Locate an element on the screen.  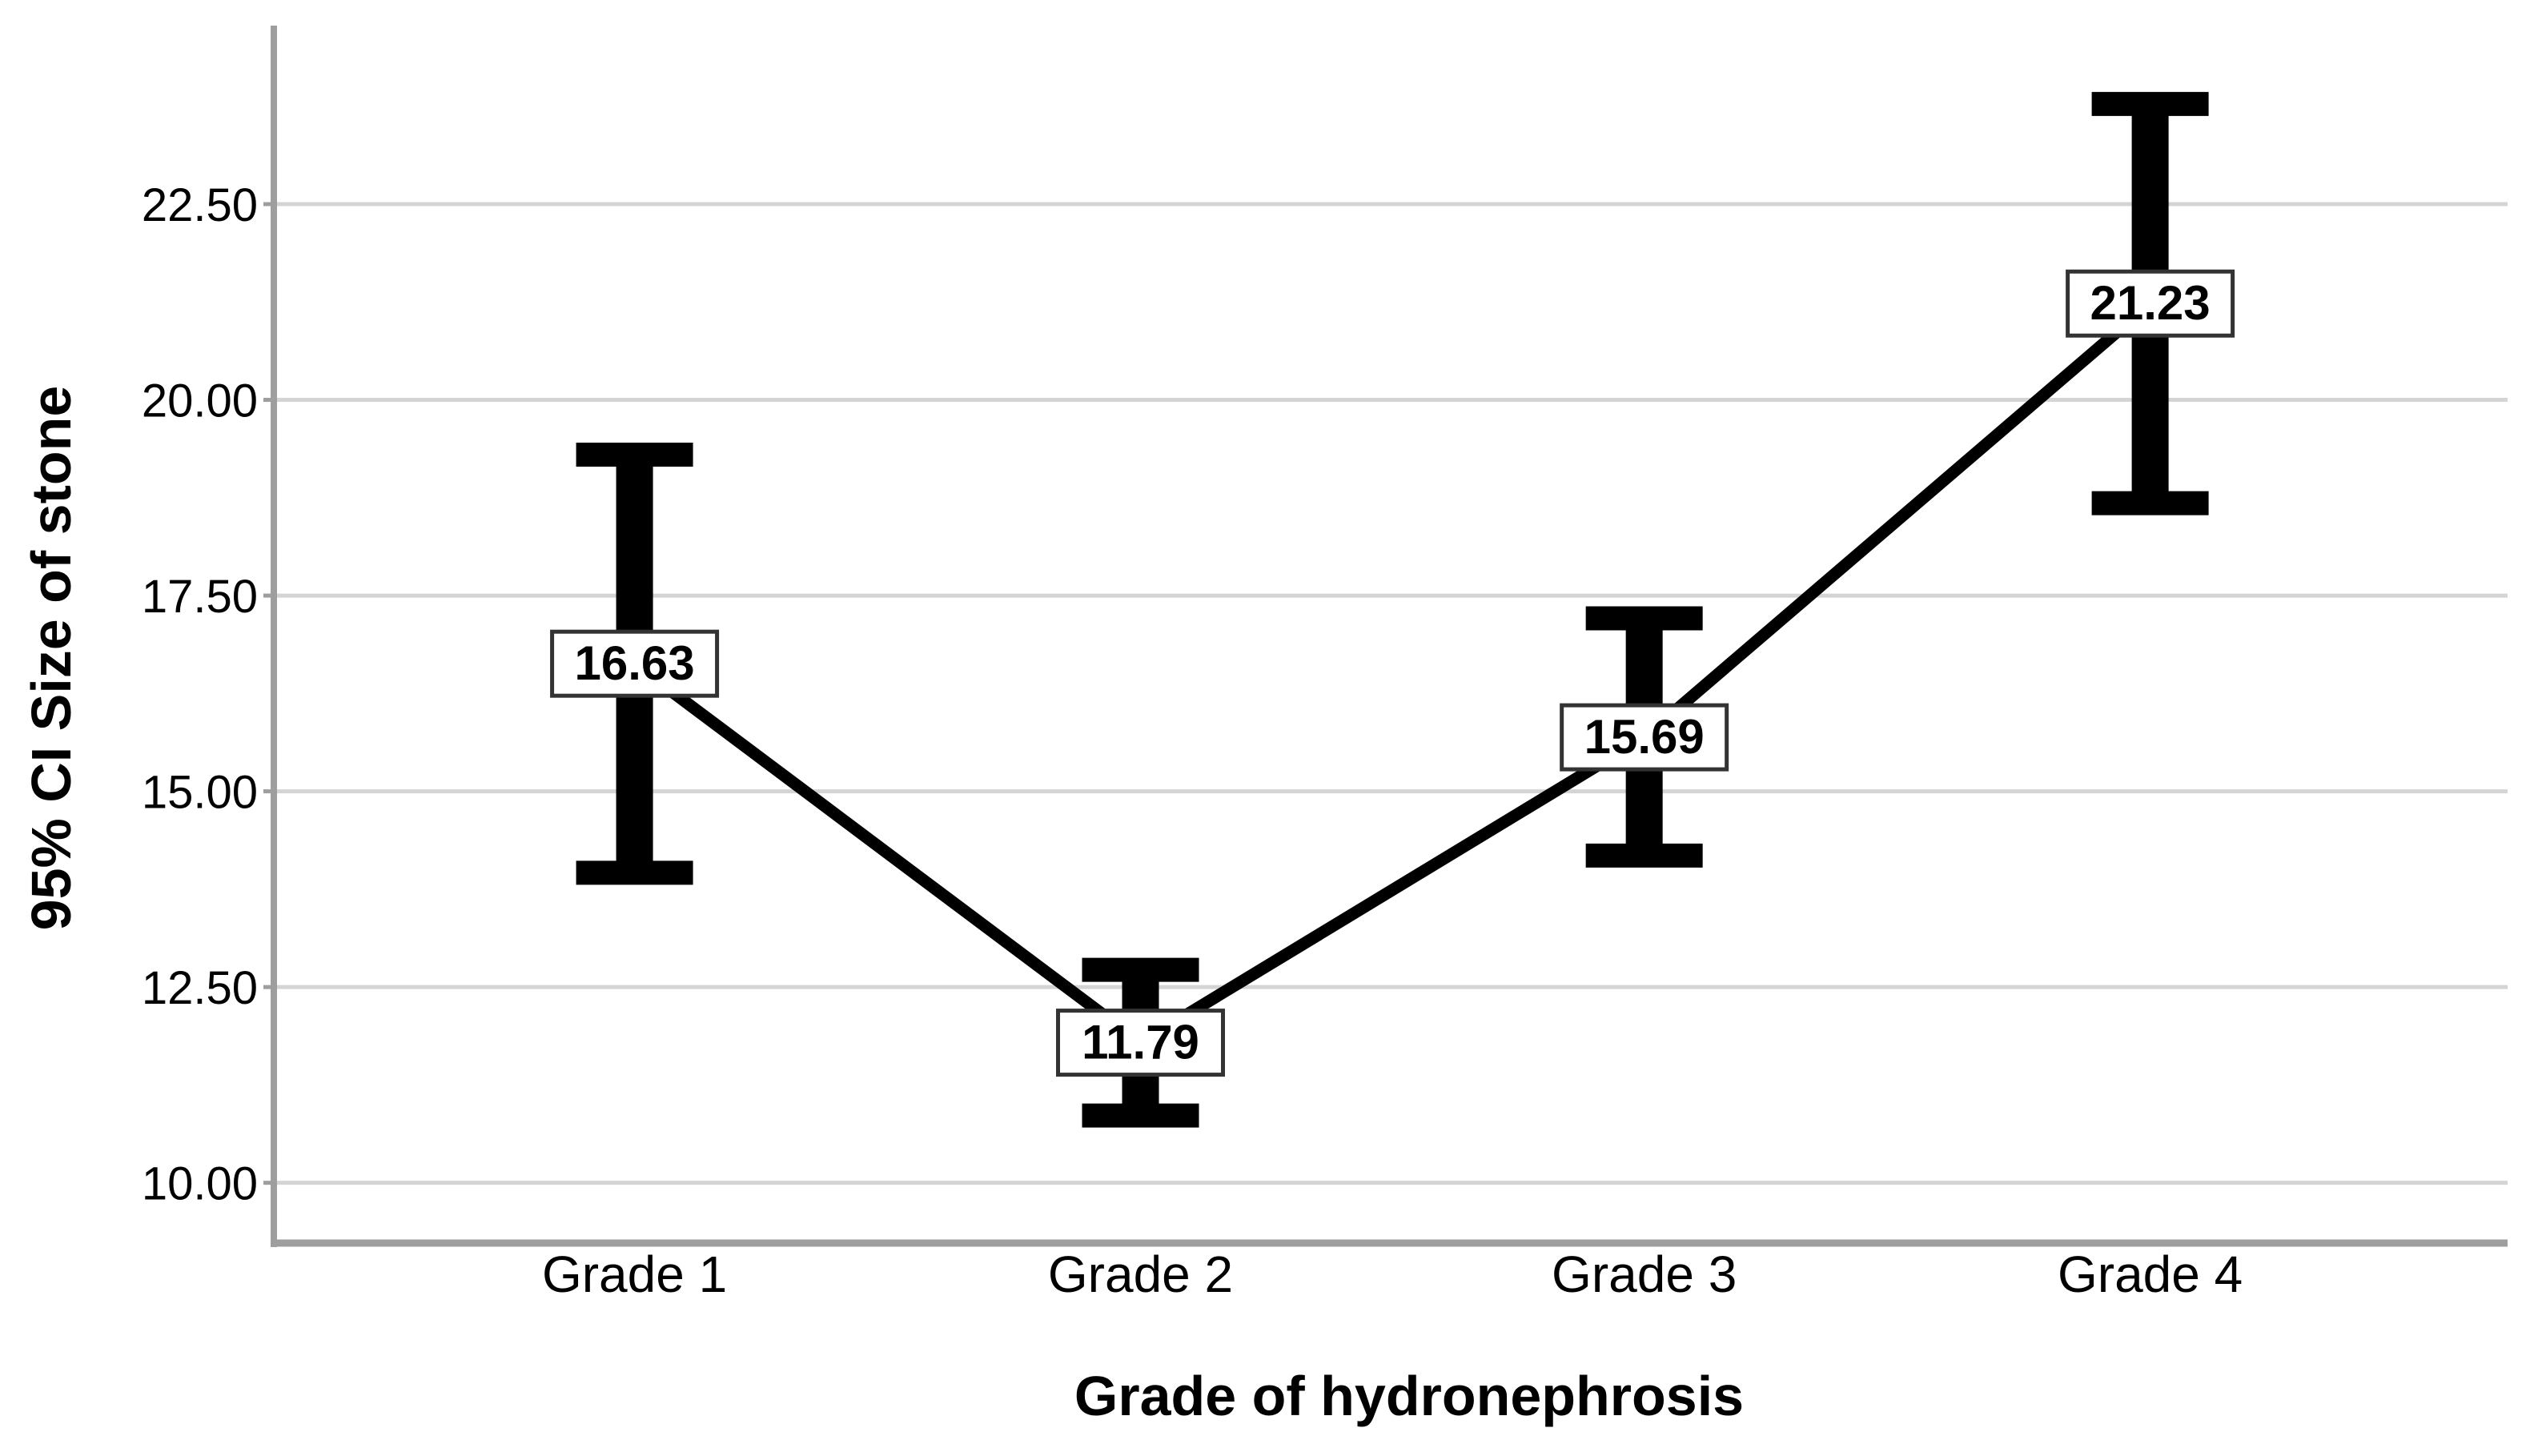
value-label: 15.69 is located at coordinates (1645, 737).